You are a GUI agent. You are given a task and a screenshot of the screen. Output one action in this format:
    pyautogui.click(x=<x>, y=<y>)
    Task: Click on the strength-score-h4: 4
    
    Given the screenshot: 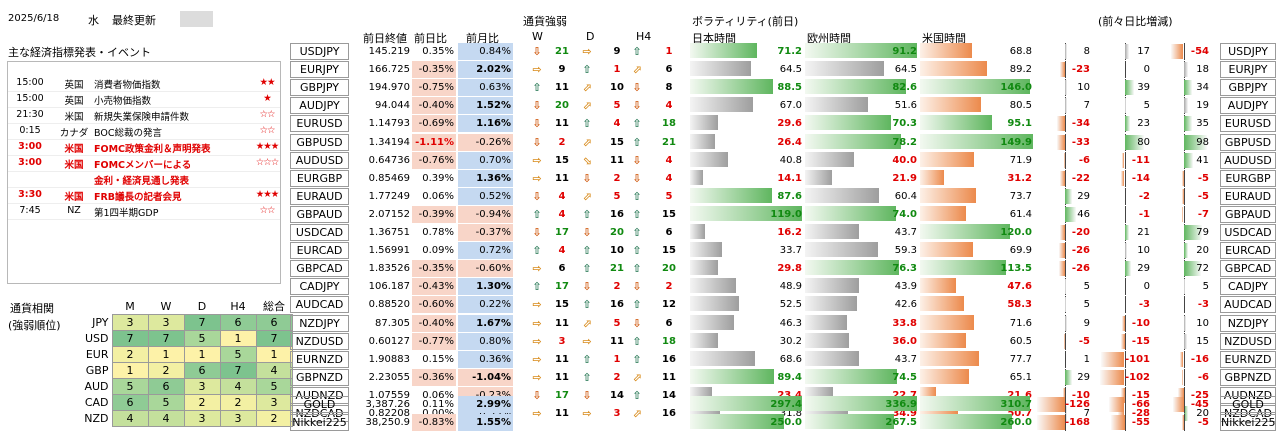 What is the action you would take?
    pyautogui.click(x=669, y=106)
    